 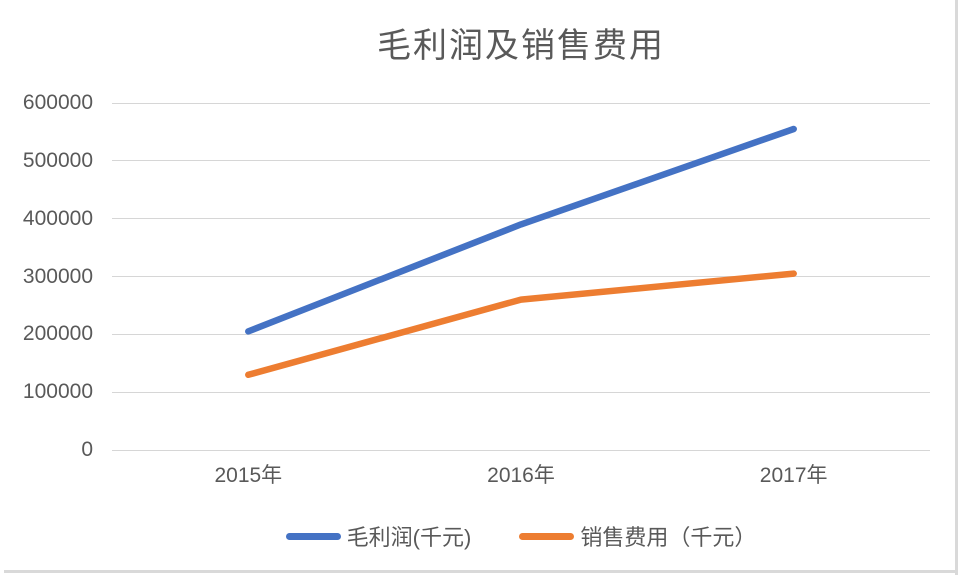 I want to click on legend-item-gross-profit: 毛利润(千元), so click(x=378, y=536).